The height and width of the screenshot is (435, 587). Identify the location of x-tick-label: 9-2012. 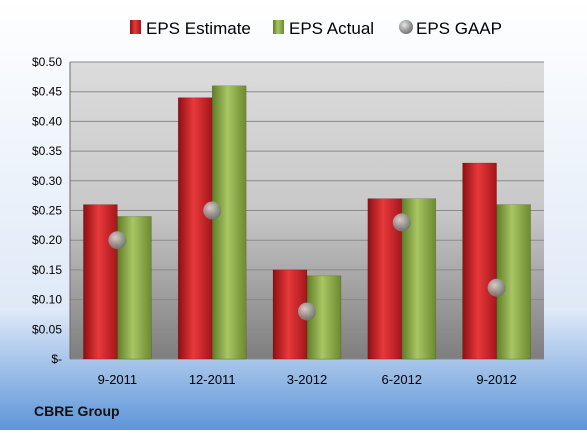
(496, 379).